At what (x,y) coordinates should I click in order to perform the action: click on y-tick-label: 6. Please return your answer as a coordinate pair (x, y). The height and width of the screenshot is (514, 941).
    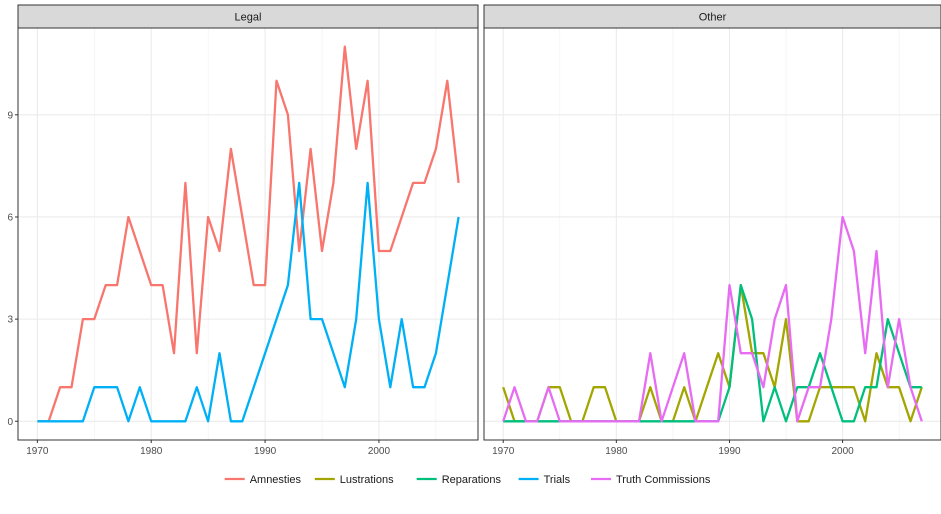
    Looking at the image, I should click on (10, 217).